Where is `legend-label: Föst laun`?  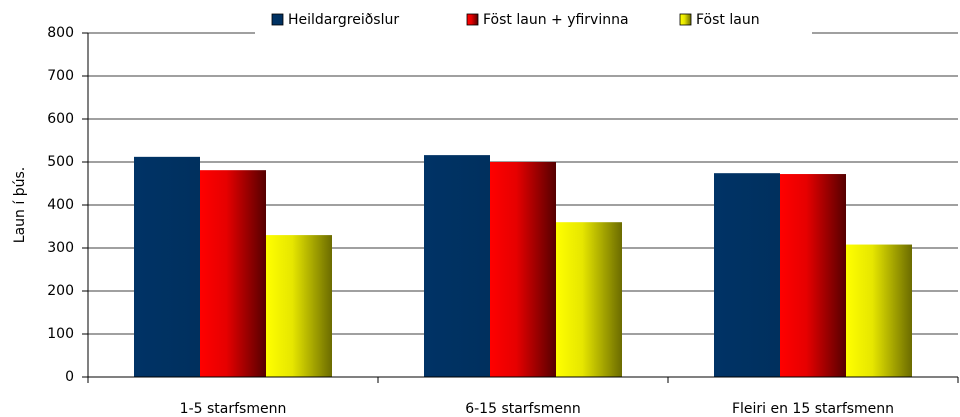 legend-label: Föst laun is located at coordinates (728, 20).